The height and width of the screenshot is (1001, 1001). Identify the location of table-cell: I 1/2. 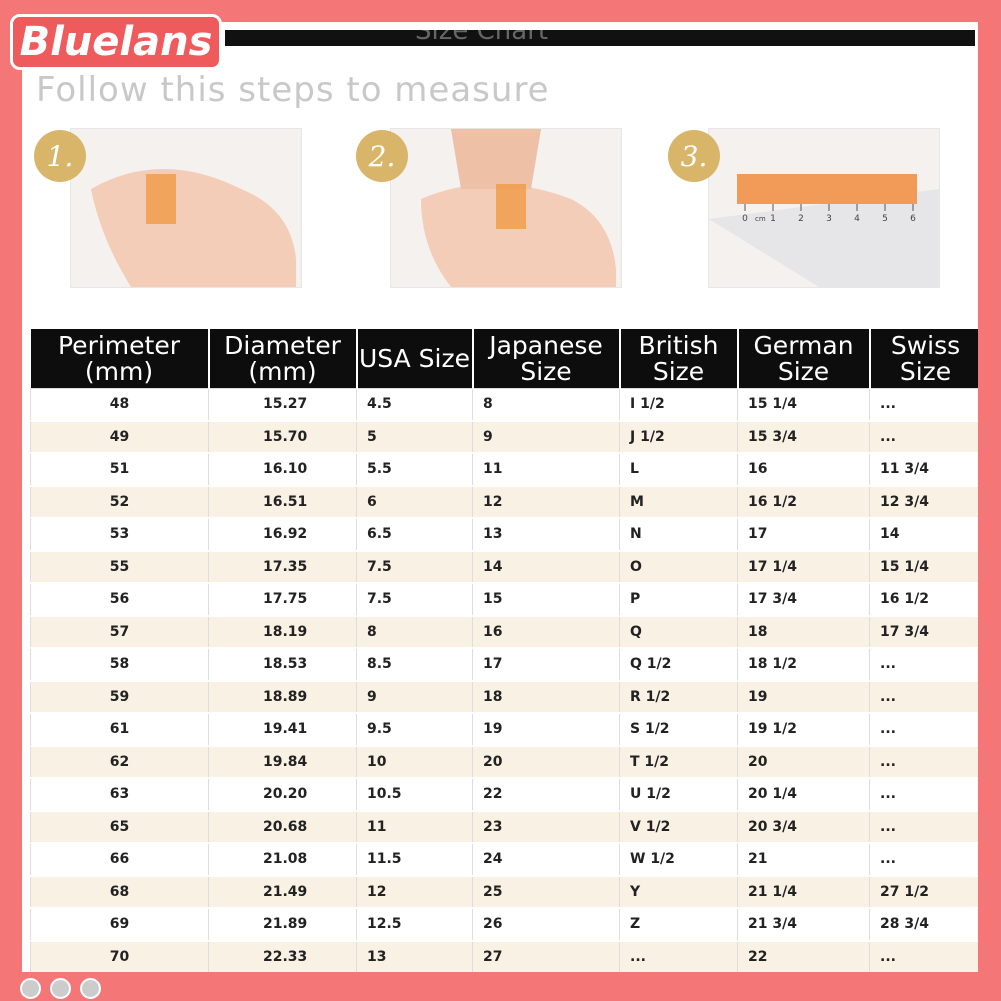
(678, 405).